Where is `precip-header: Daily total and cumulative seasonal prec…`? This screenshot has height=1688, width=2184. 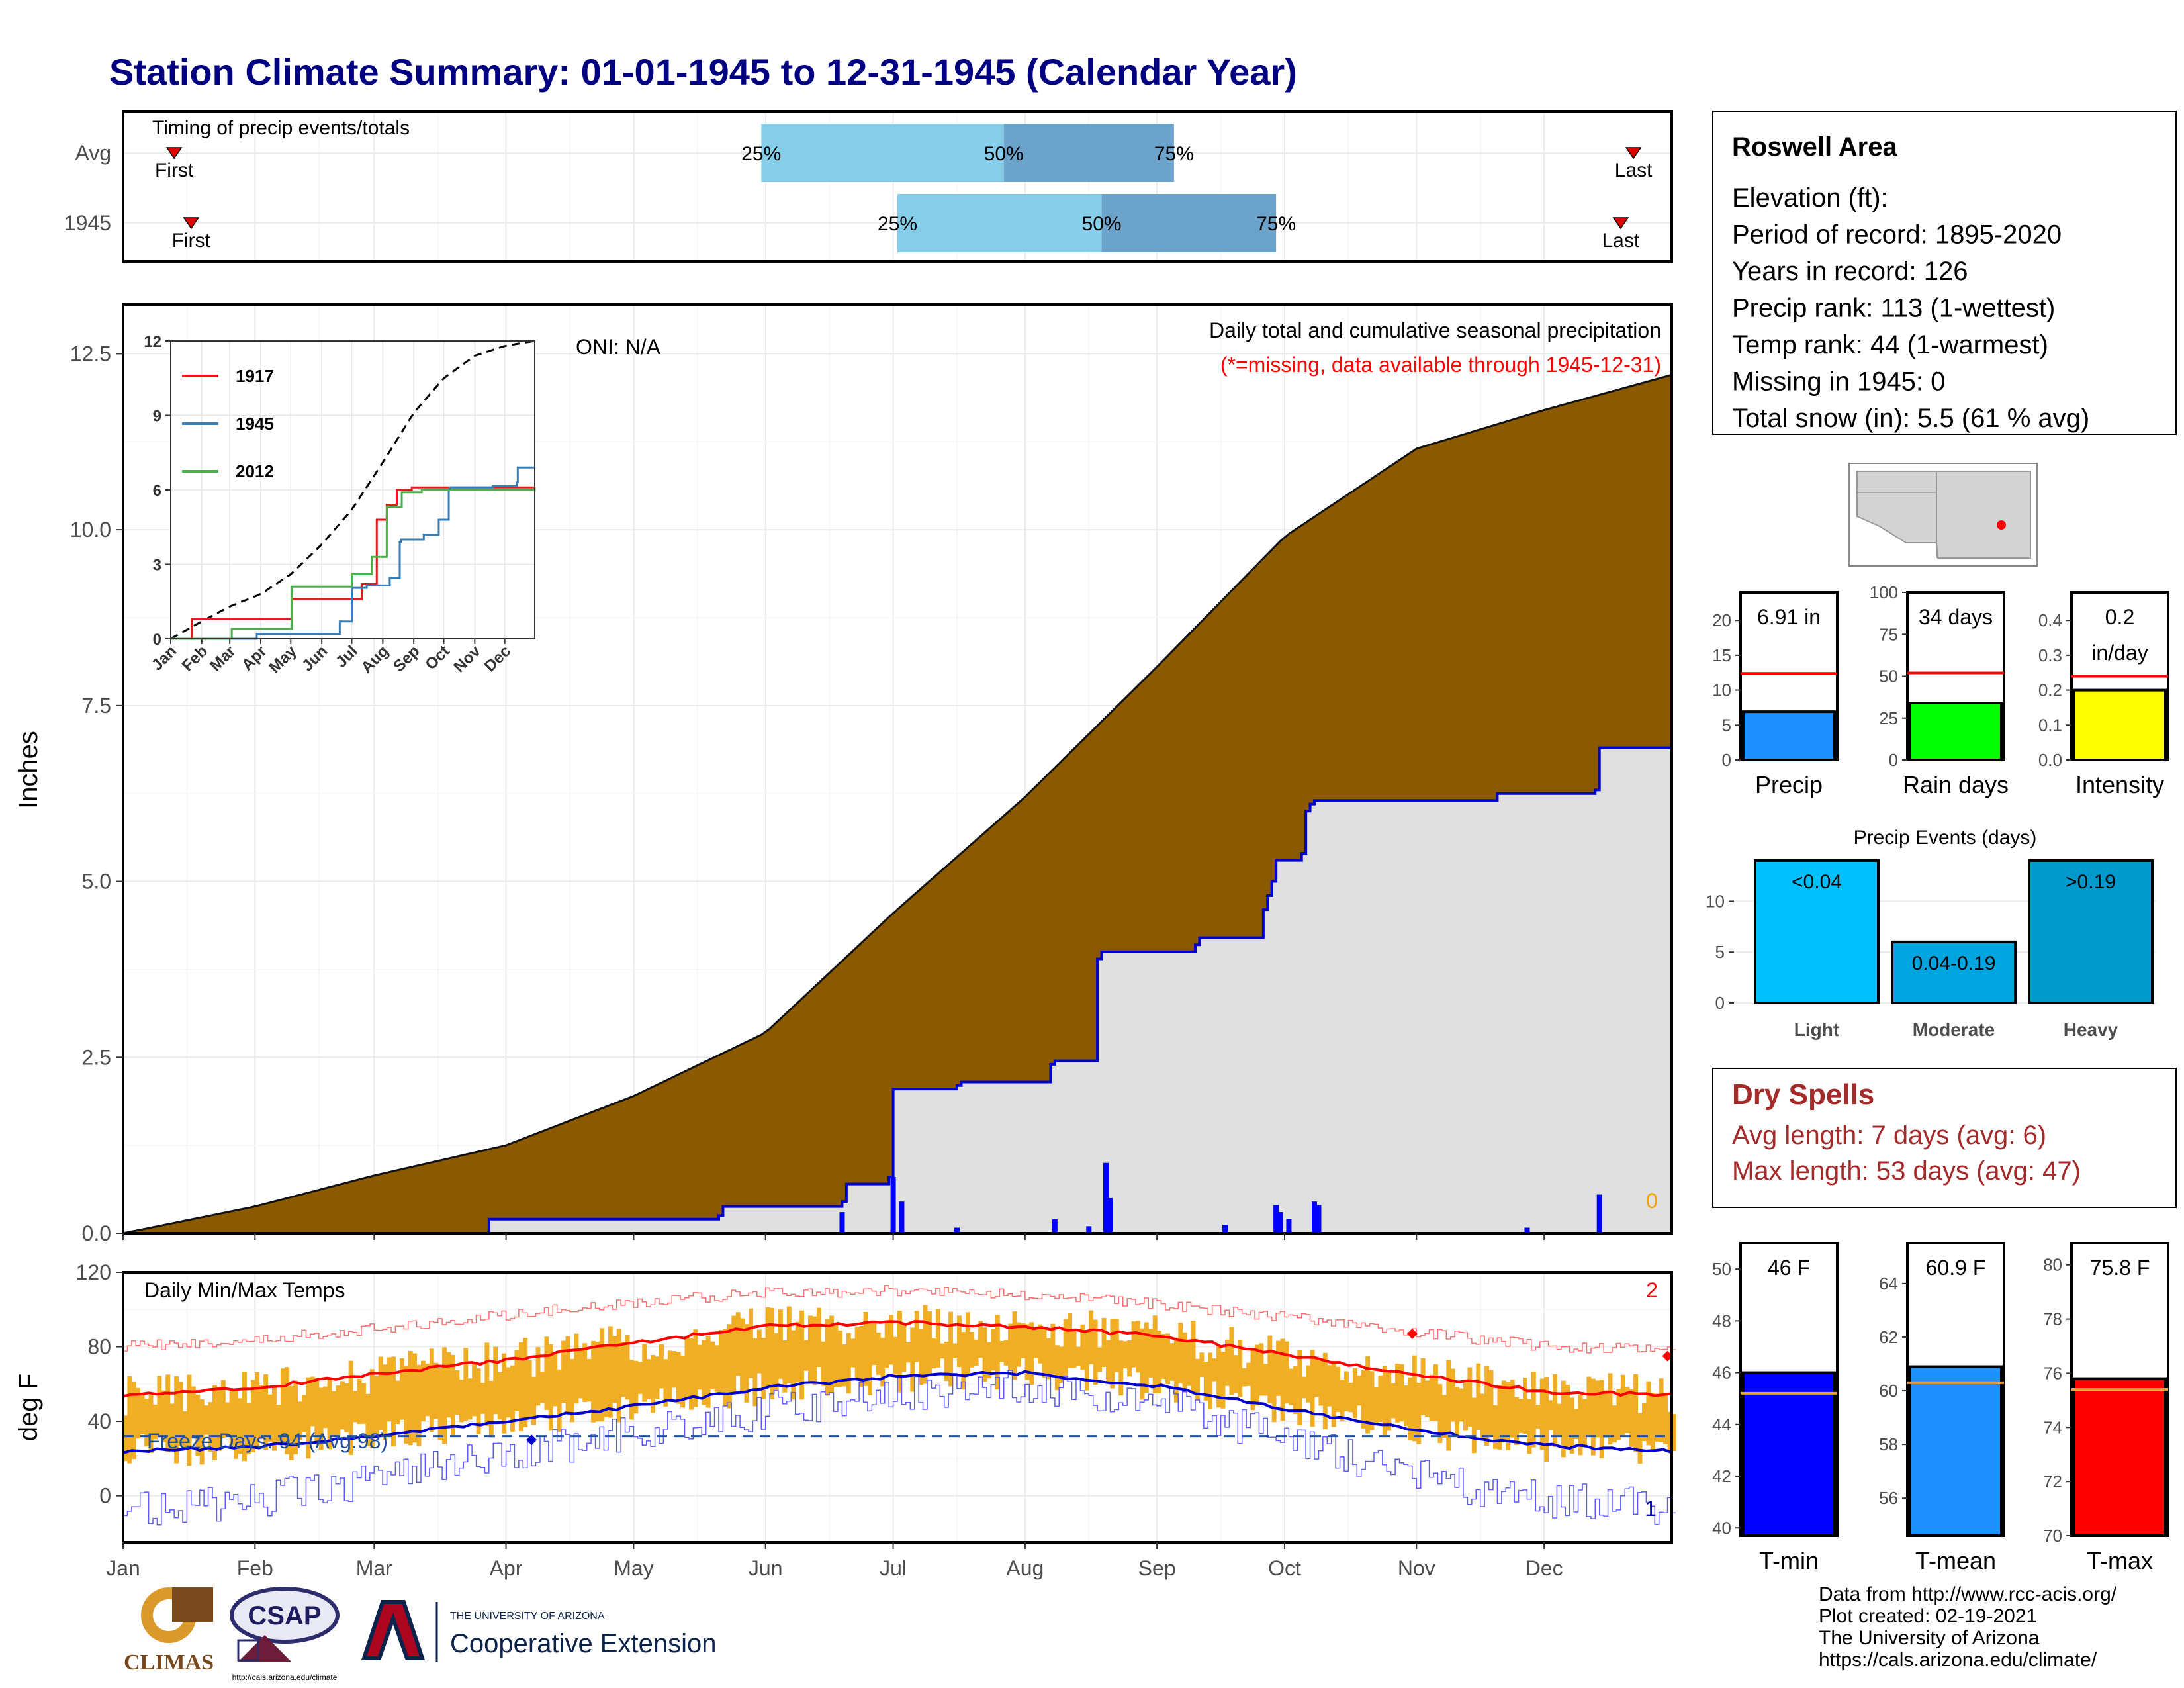 precip-header: Daily total and cumulative seasonal prec… is located at coordinates (1435, 330).